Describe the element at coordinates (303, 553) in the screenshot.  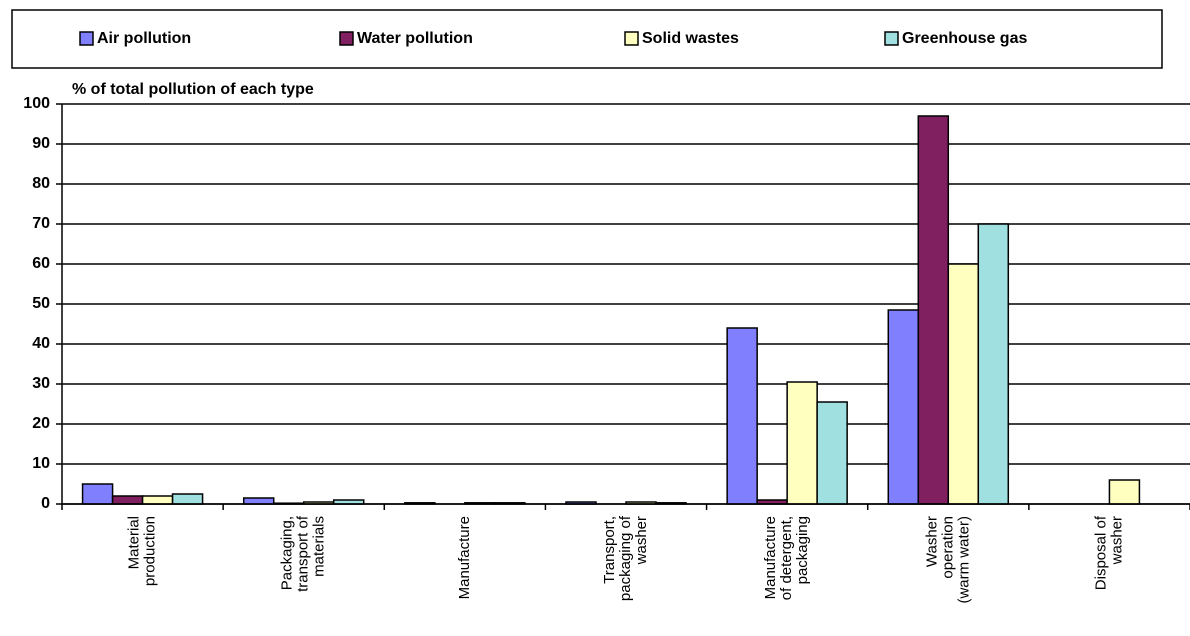
I see `x-tick-label: Packaging,transport ofmaterials` at that location.